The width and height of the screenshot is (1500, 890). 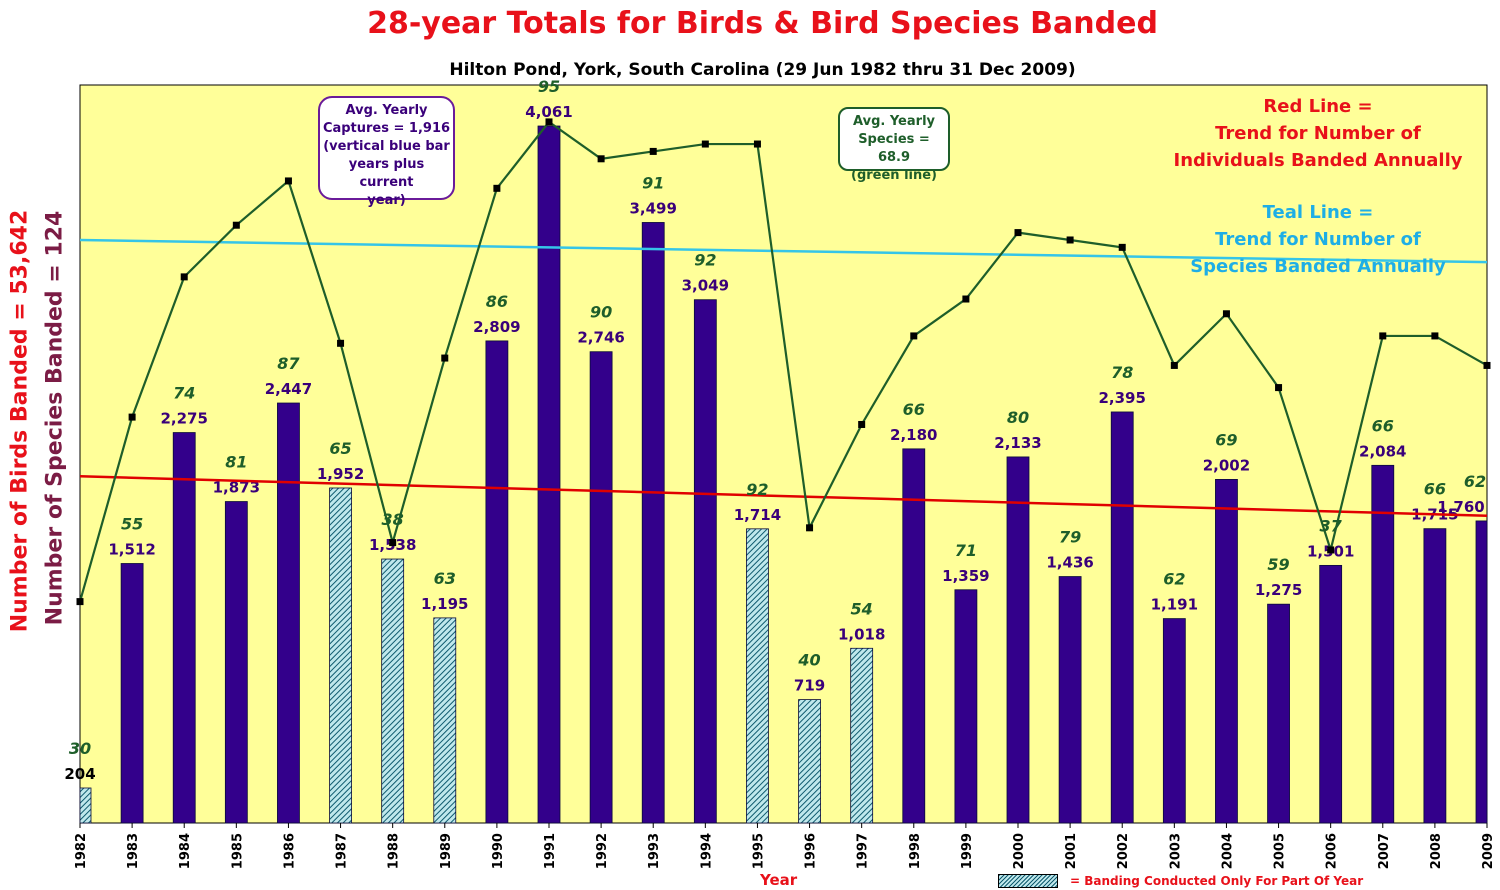 What do you see at coordinates (80, 748) in the screenshot?
I see `species-value-label-1982: 30` at bounding box center [80, 748].